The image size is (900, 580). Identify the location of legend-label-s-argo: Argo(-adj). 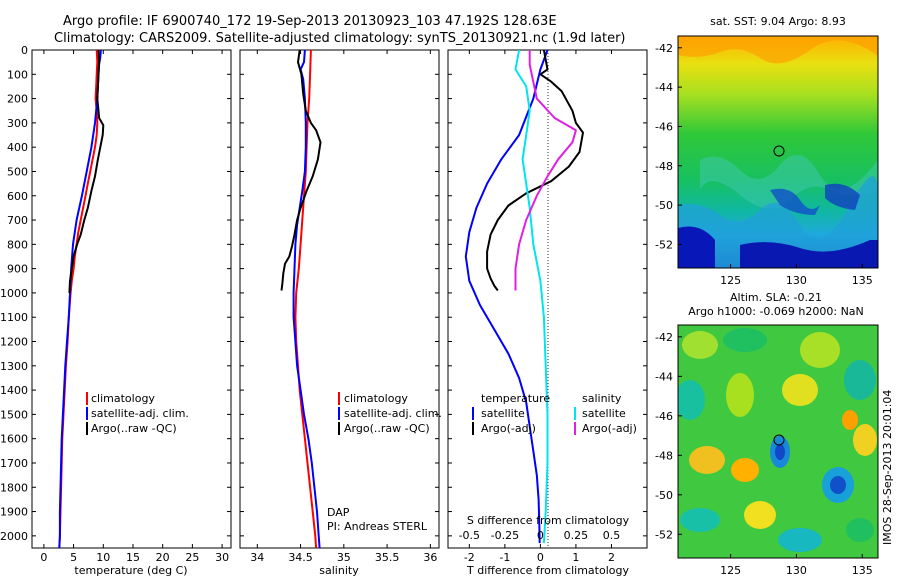
(609, 428).